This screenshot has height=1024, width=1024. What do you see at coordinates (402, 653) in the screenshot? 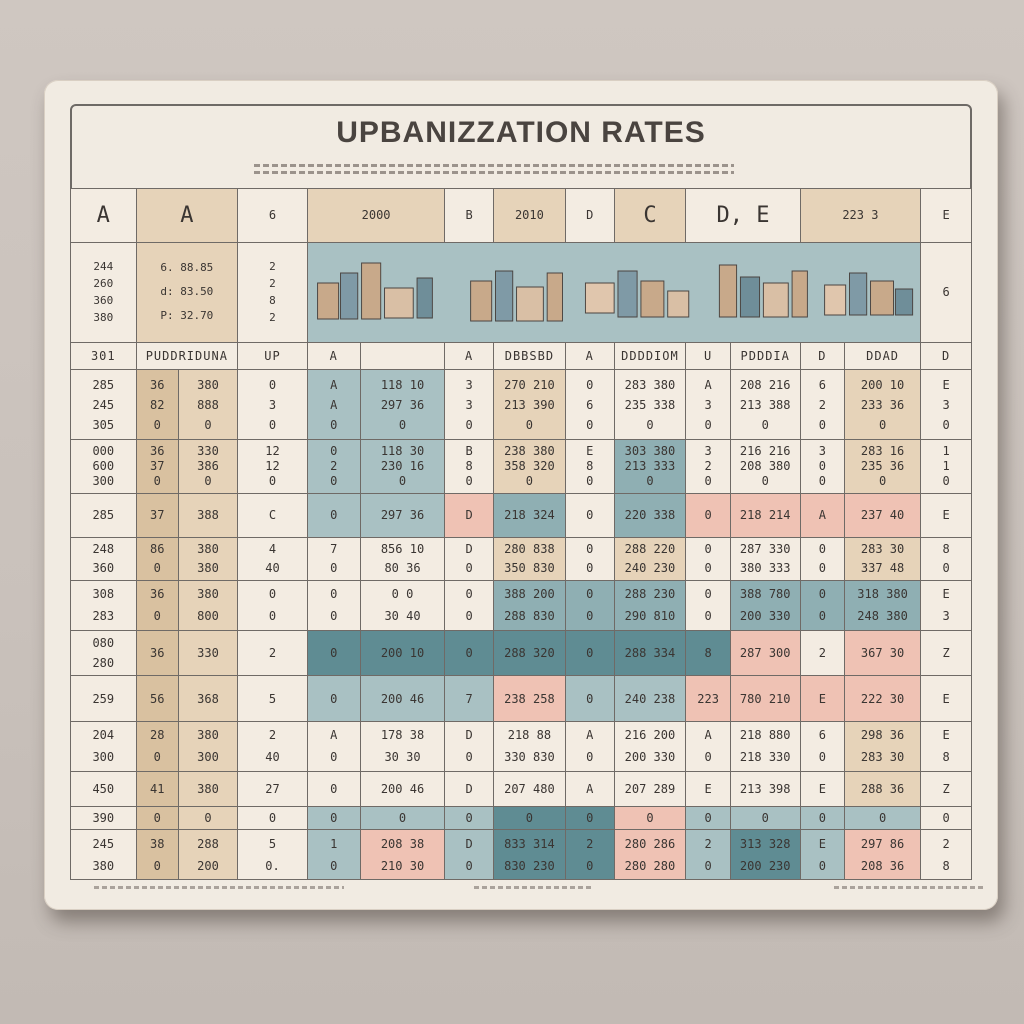
I see `table-cell: 200 10` at bounding box center [402, 653].